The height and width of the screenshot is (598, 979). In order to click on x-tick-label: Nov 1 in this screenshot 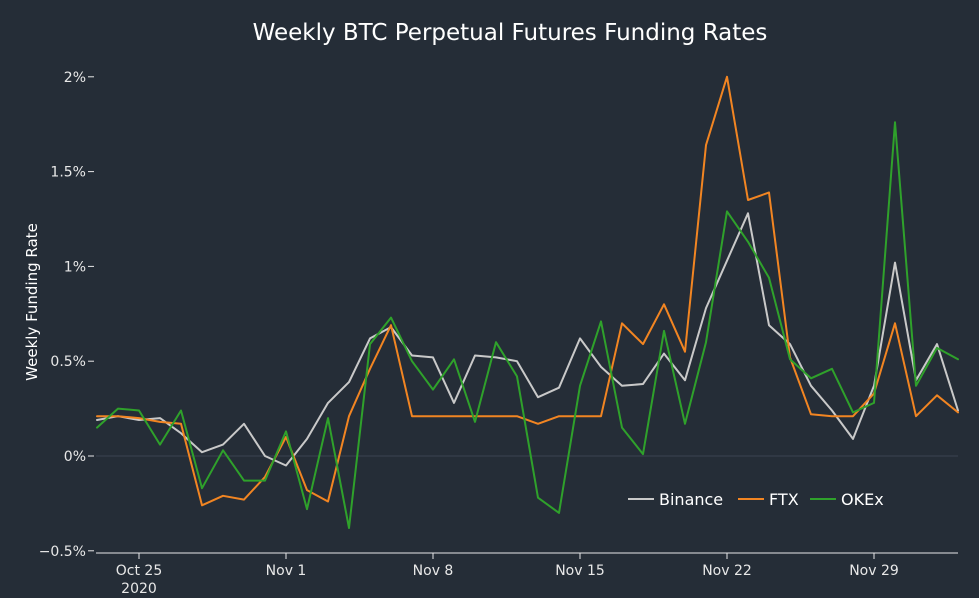, I will do `click(286, 571)`.